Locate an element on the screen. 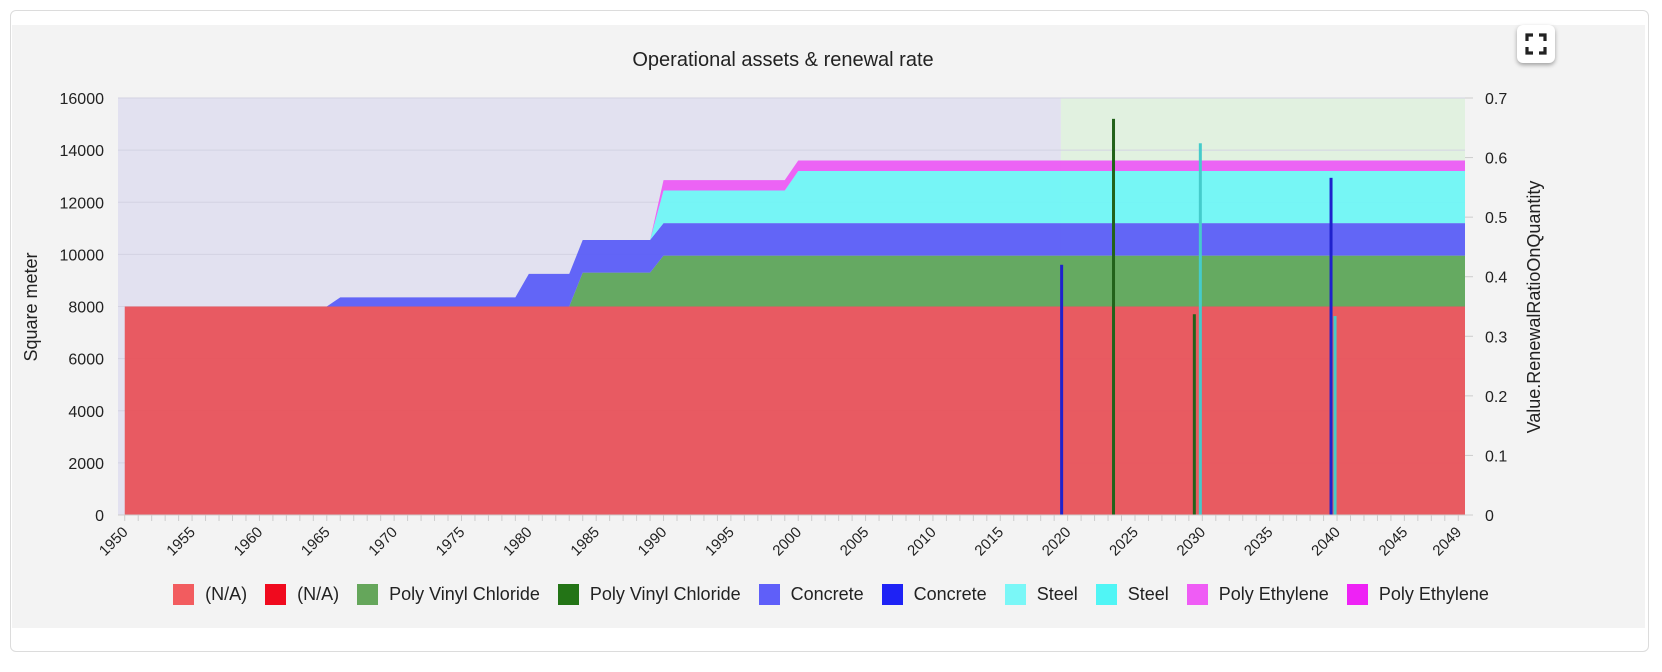  x-tick-label: 1955 is located at coordinates (181, 542).